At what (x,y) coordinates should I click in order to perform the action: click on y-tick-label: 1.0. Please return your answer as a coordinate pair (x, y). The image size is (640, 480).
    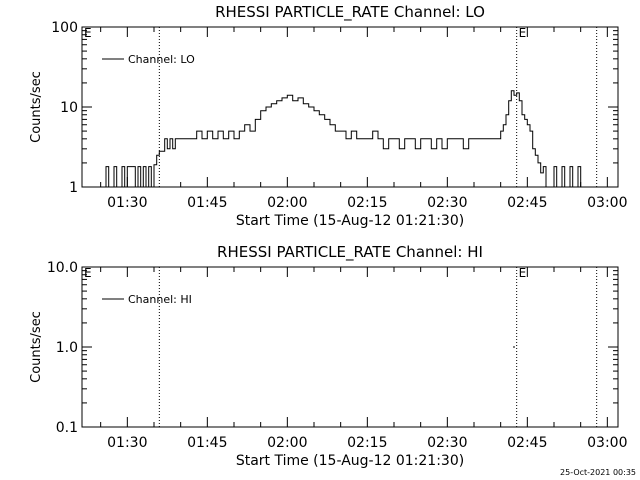
    Looking at the image, I should click on (67, 348).